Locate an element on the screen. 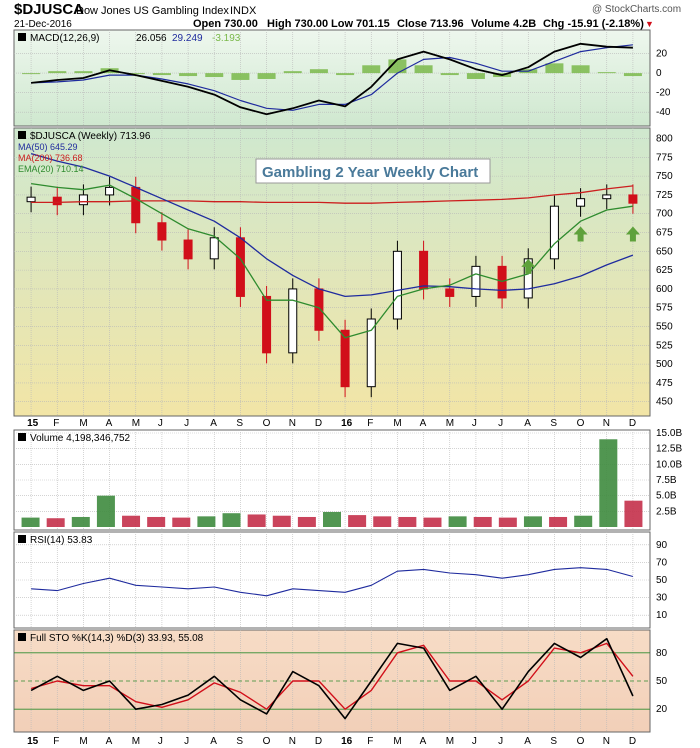  exchange: INDX is located at coordinates (243, 11).